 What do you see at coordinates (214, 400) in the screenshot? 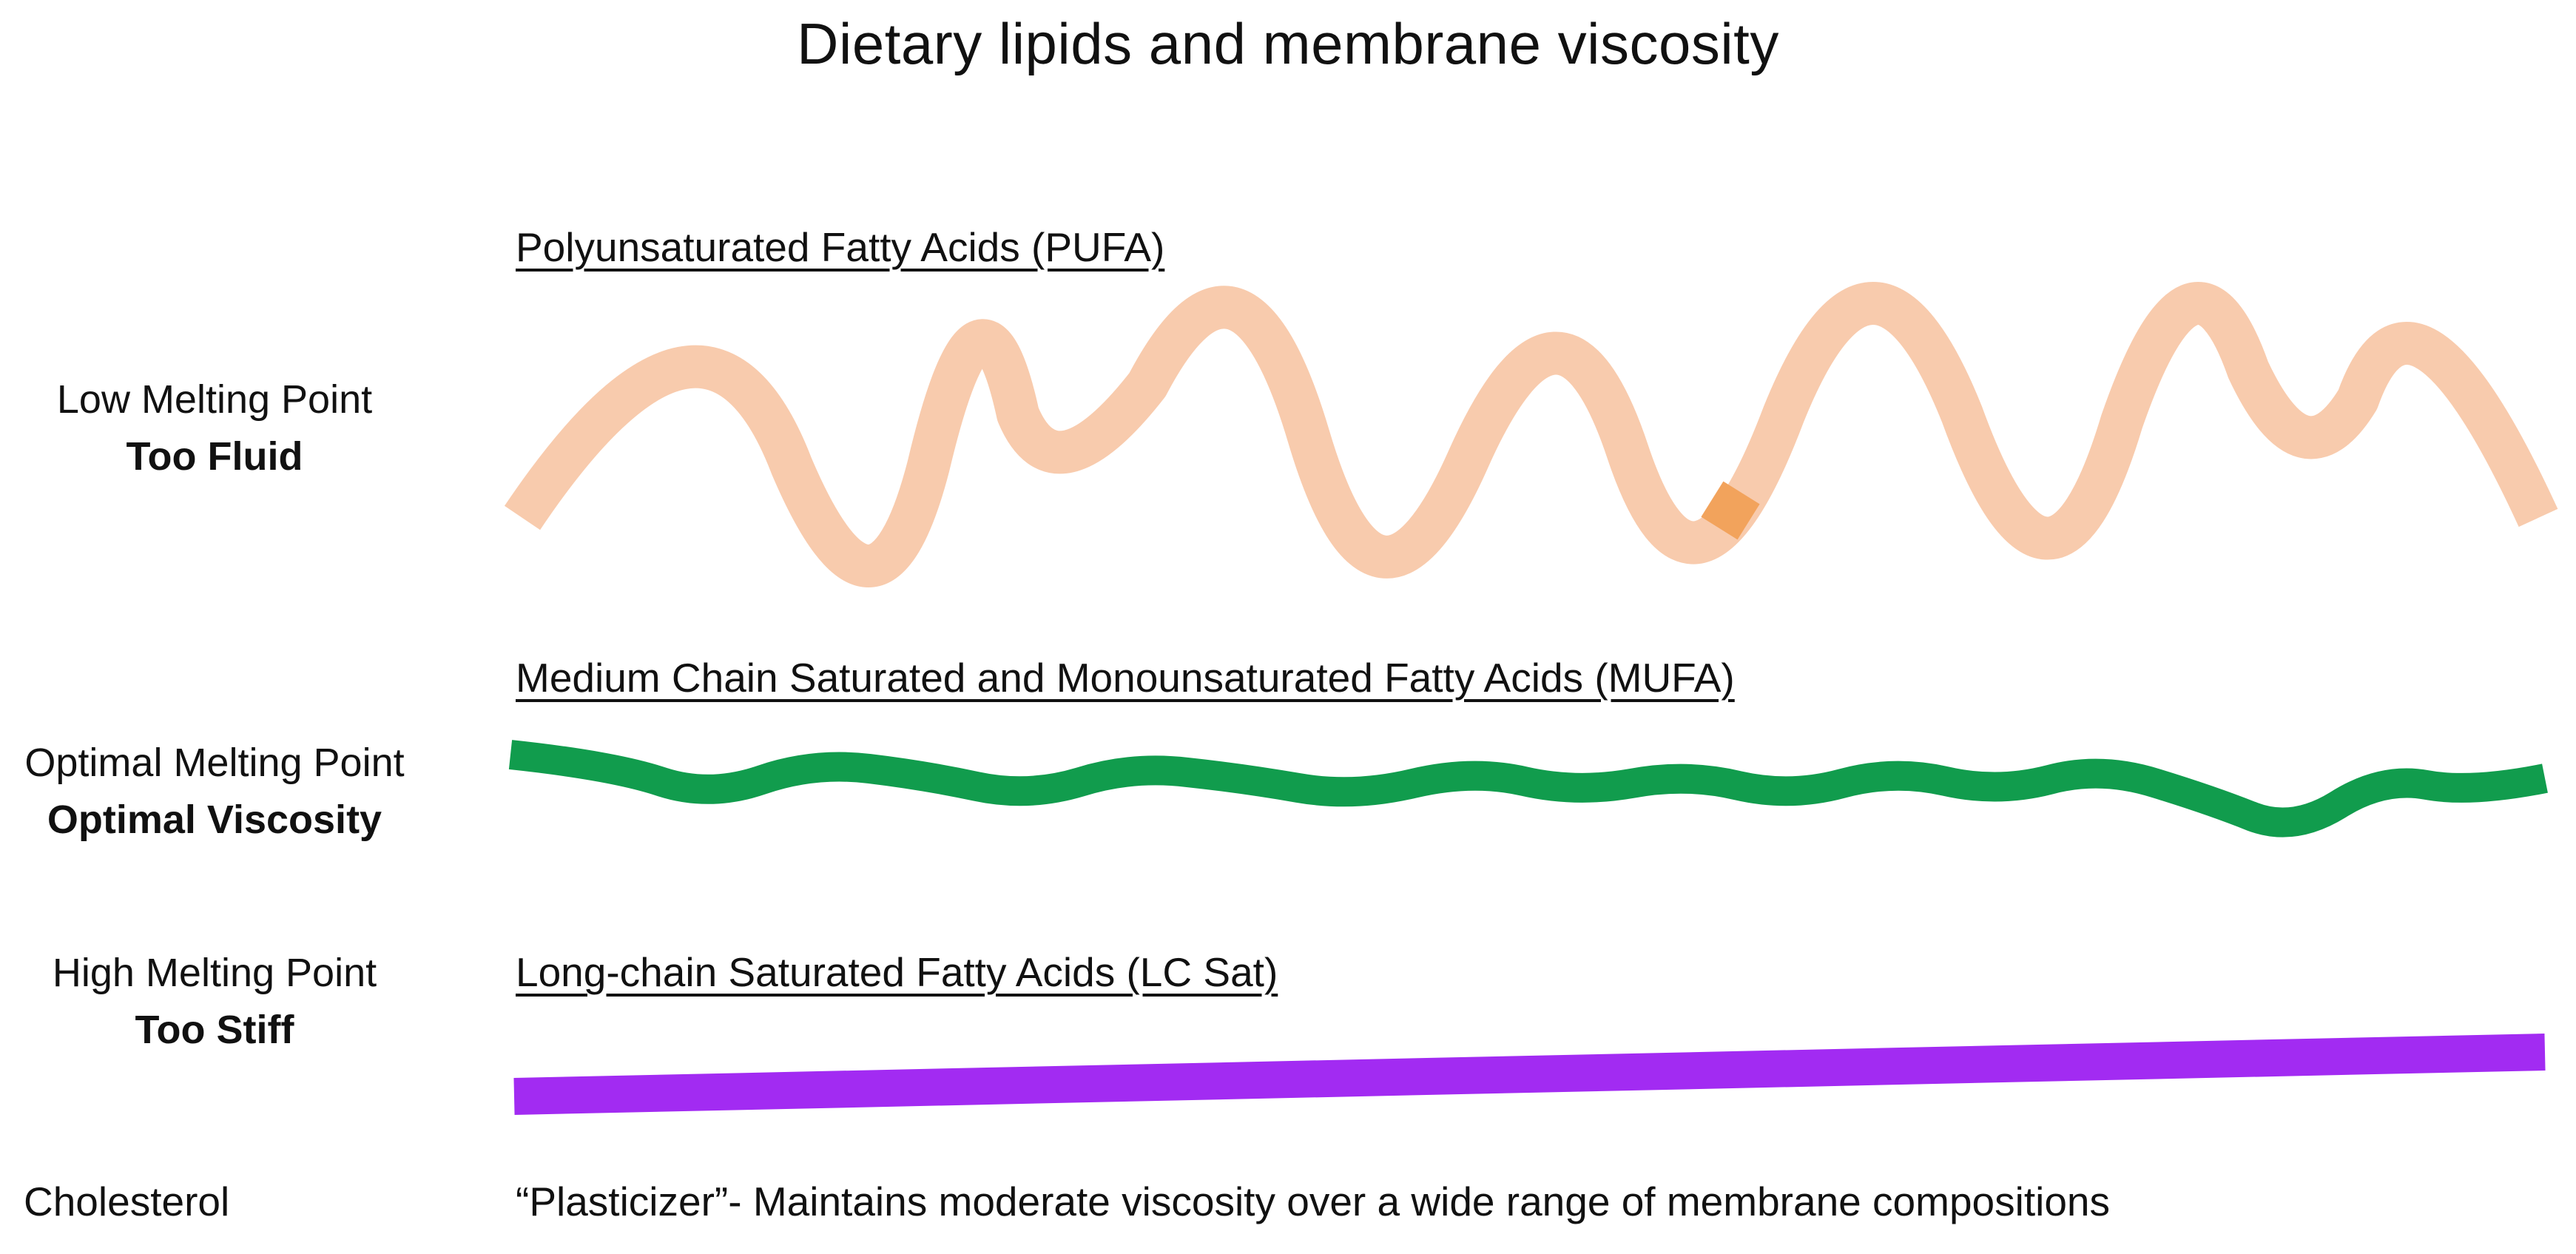
I see `label-line-1: Low Melting Point` at bounding box center [214, 400].